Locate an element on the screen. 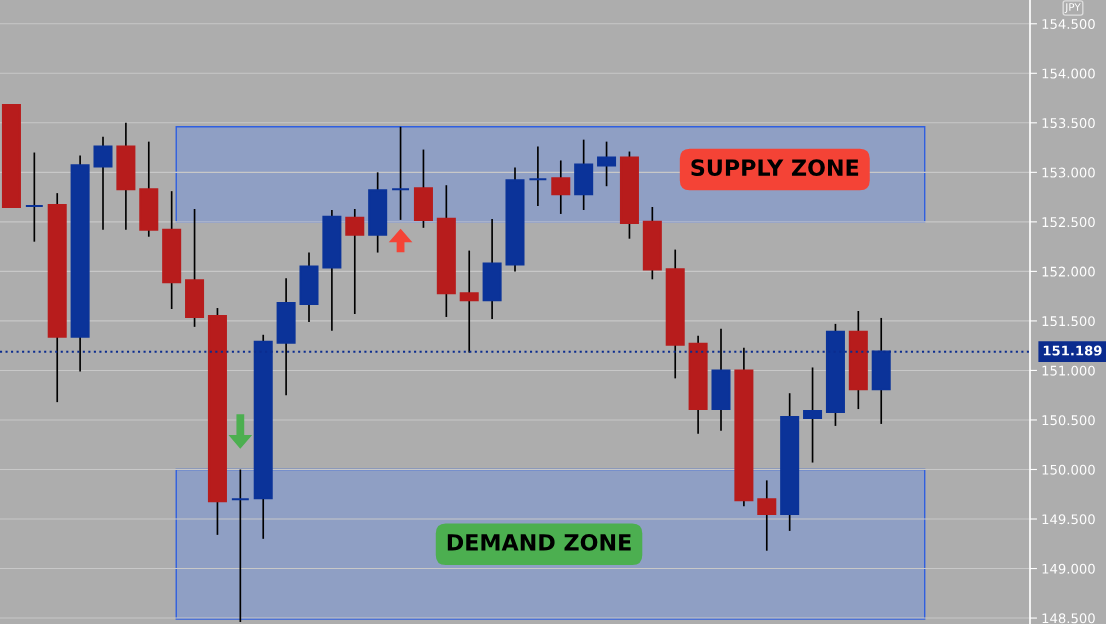  y-tick-label: 150.000 is located at coordinates (1068, 469).